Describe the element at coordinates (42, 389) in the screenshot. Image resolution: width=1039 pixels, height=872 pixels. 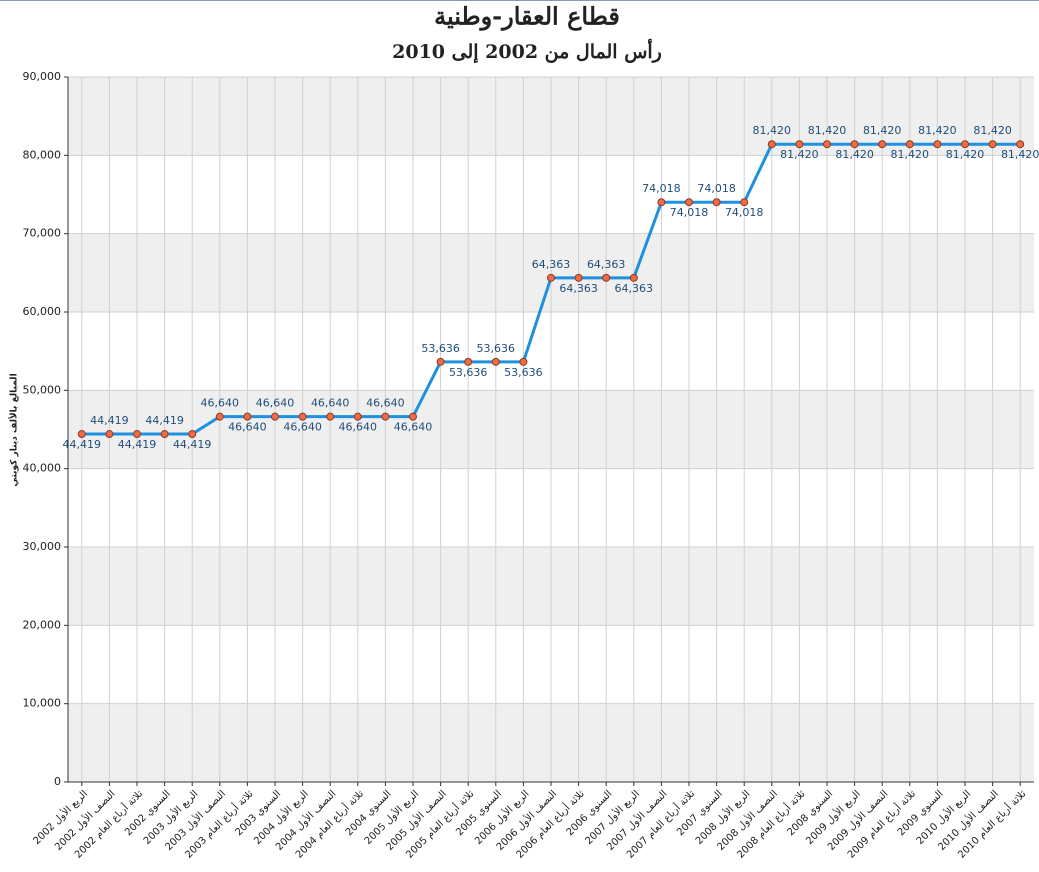
I see `y-tick-label: 50,000` at that location.